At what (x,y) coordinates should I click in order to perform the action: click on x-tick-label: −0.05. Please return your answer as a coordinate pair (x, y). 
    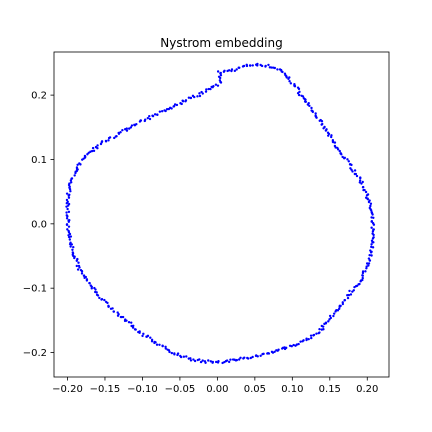
    Looking at the image, I should click on (180, 389).